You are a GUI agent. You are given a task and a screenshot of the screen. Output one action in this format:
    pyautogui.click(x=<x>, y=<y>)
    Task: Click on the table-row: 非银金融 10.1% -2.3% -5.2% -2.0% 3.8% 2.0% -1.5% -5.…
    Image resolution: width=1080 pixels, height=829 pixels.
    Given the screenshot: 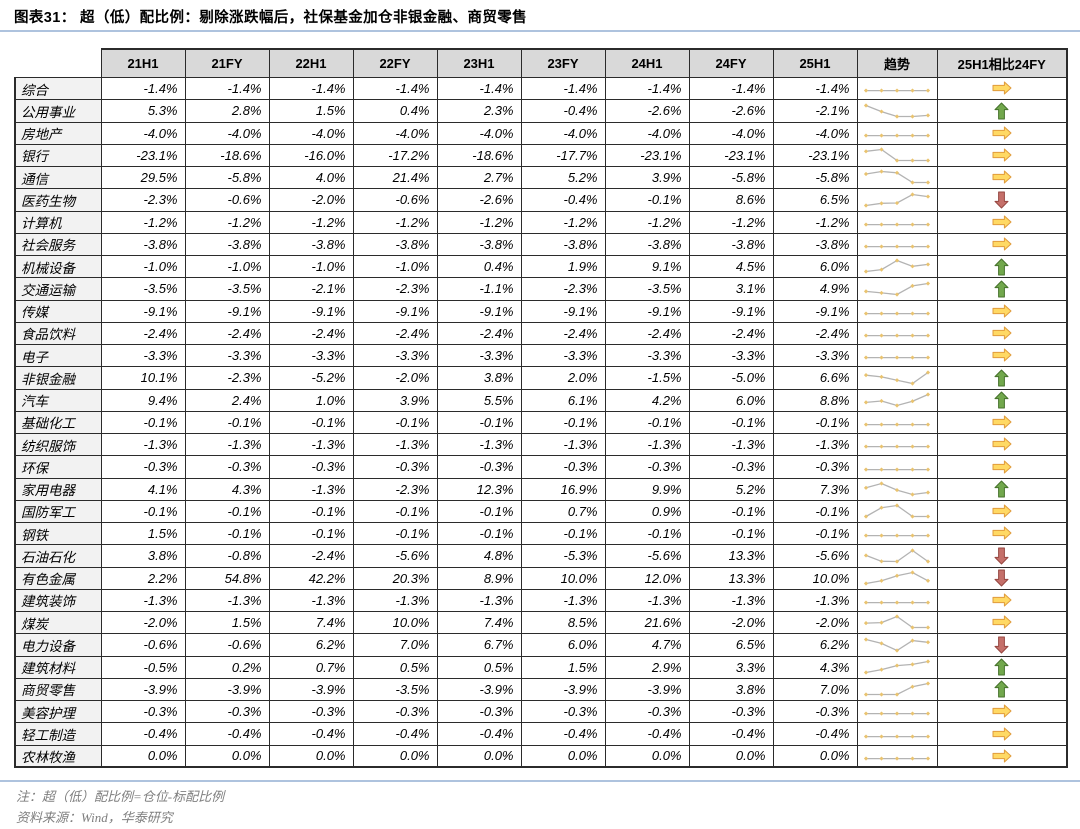 What is the action you would take?
    pyautogui.click(x=541, y=378)
    